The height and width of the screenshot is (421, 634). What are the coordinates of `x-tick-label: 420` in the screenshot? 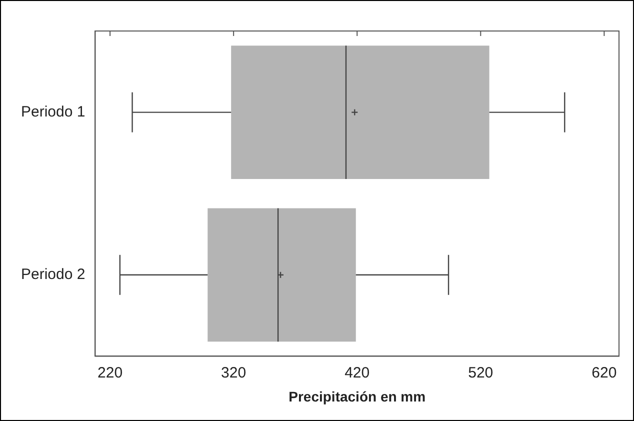 It's located at (357, 373).